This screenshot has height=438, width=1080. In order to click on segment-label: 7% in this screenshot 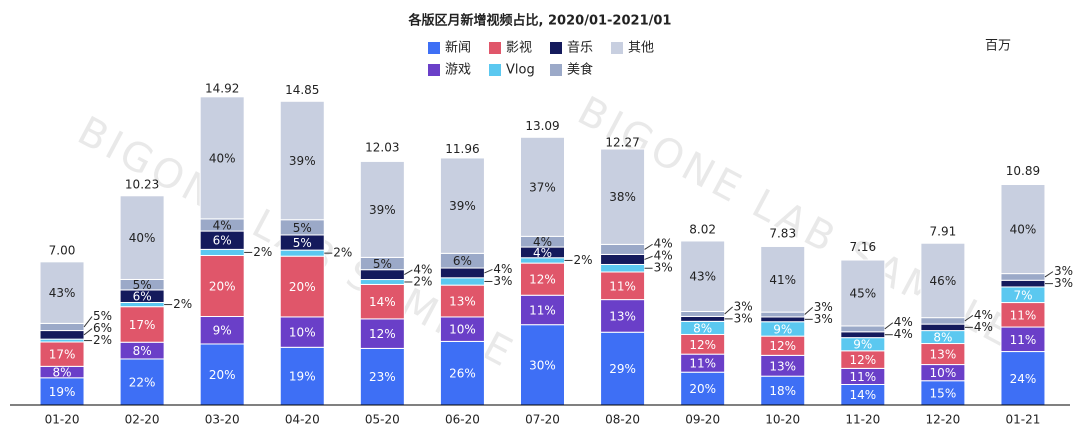, I will do `click(1022, 295)`.